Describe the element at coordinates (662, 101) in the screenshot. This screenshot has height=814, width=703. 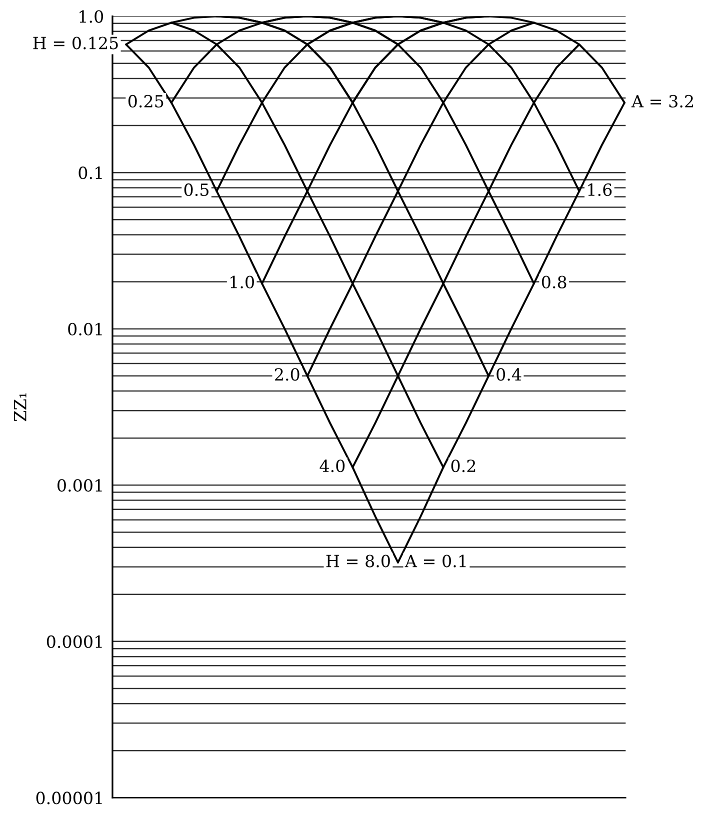
I see `series-label: A = 3.2` at that location.